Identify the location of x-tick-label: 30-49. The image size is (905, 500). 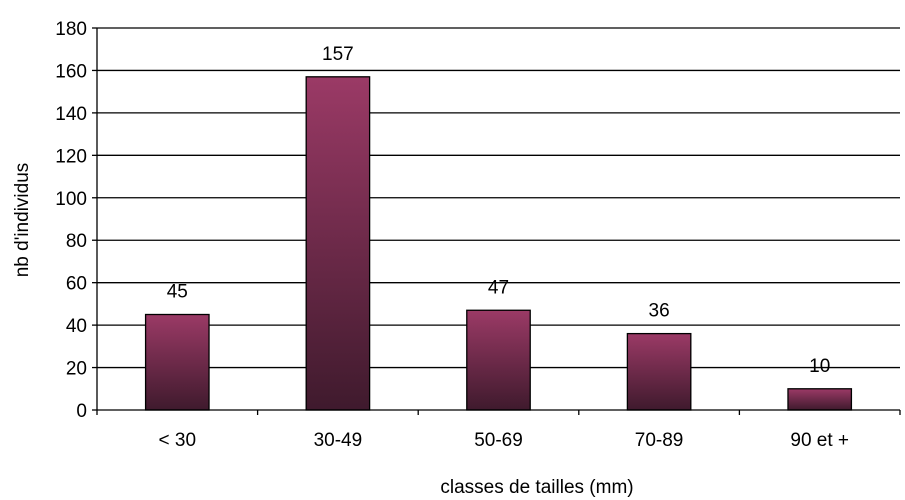
(338, 440).